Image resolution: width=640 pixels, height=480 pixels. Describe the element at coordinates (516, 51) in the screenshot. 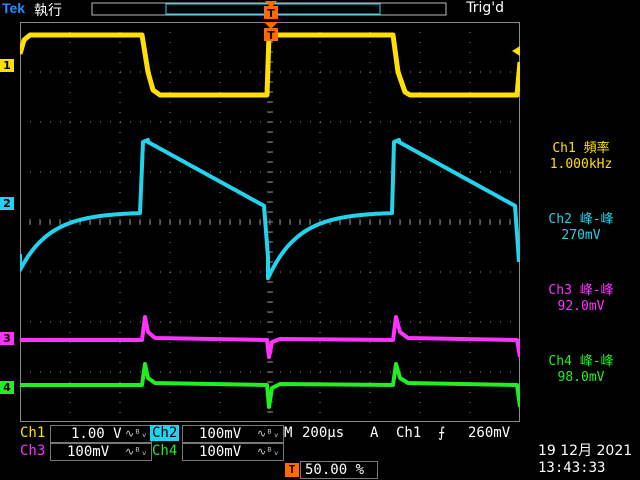

I see `trigger-level-arrow-icon` at that location.